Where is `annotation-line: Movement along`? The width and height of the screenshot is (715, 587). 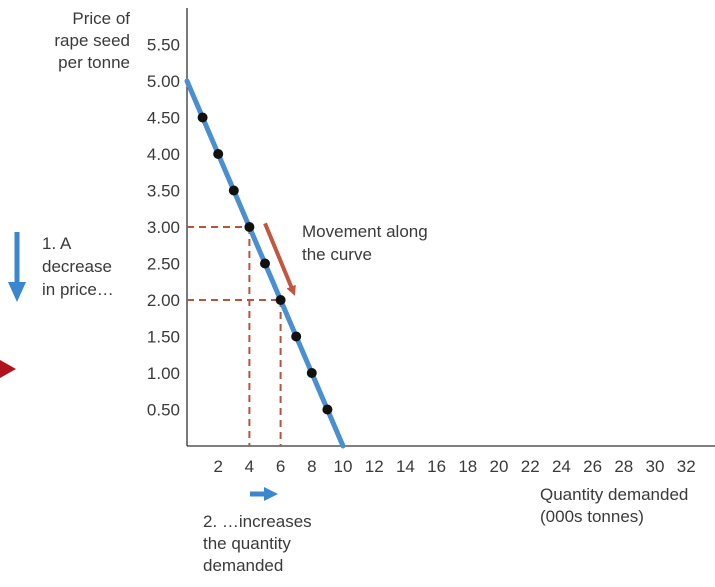 annotation-line: Movement along is located at coordinates (365, 231).